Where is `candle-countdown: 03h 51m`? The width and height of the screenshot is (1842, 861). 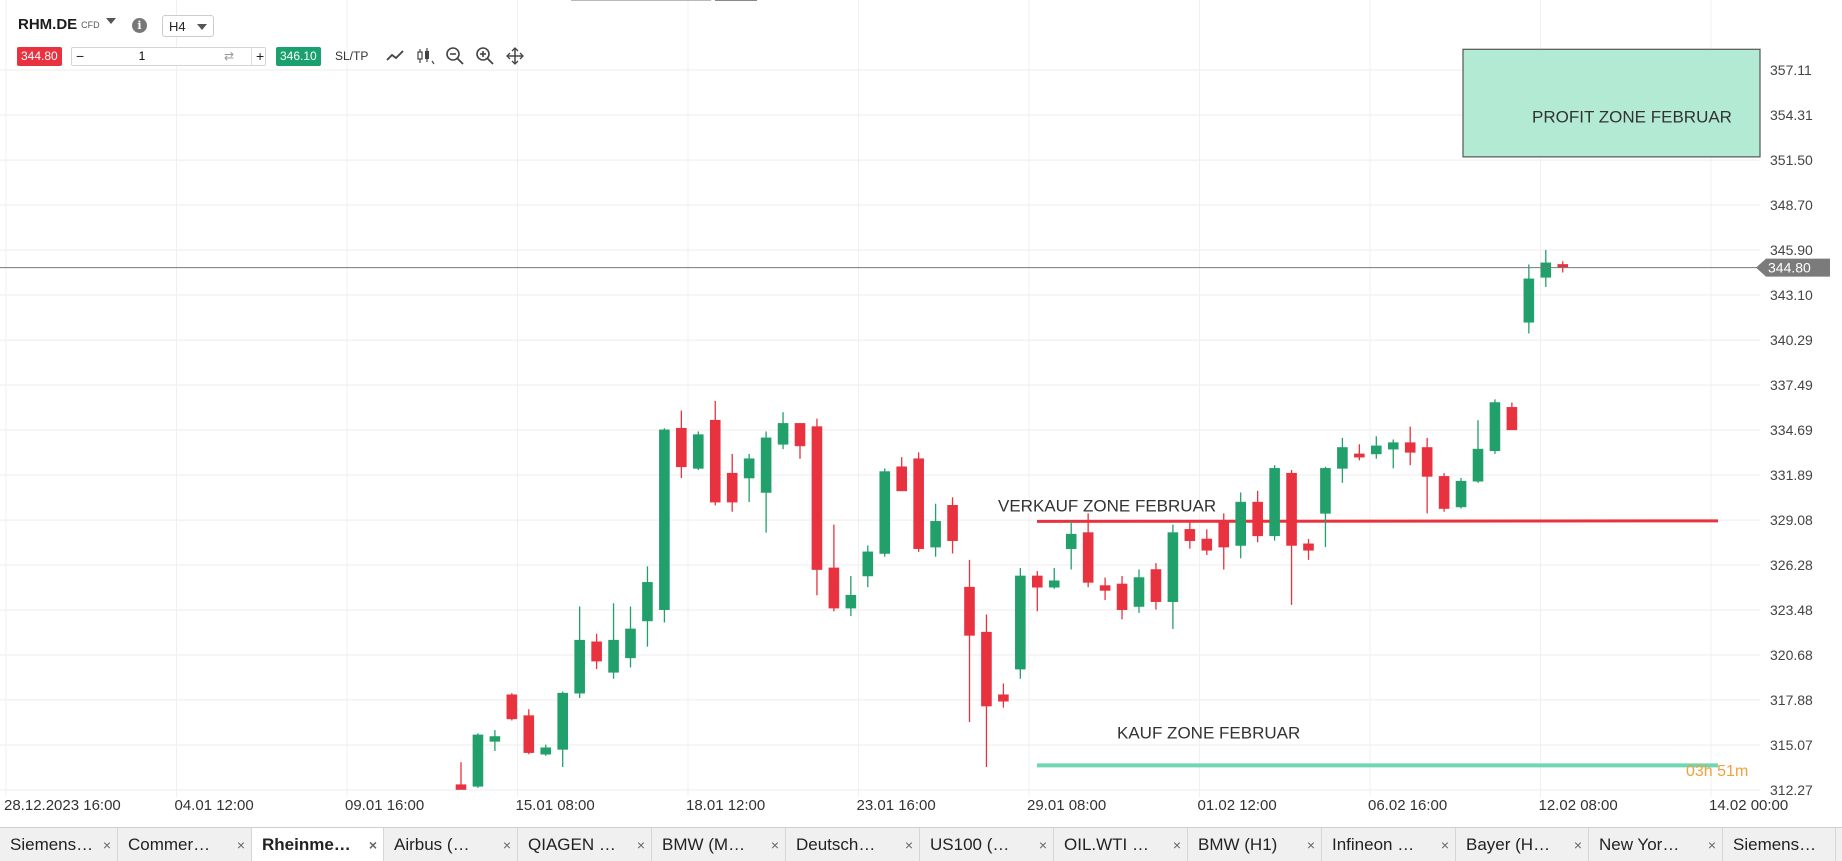 candle-countdown: 03h 51m is located at coordinates (1717, 771).